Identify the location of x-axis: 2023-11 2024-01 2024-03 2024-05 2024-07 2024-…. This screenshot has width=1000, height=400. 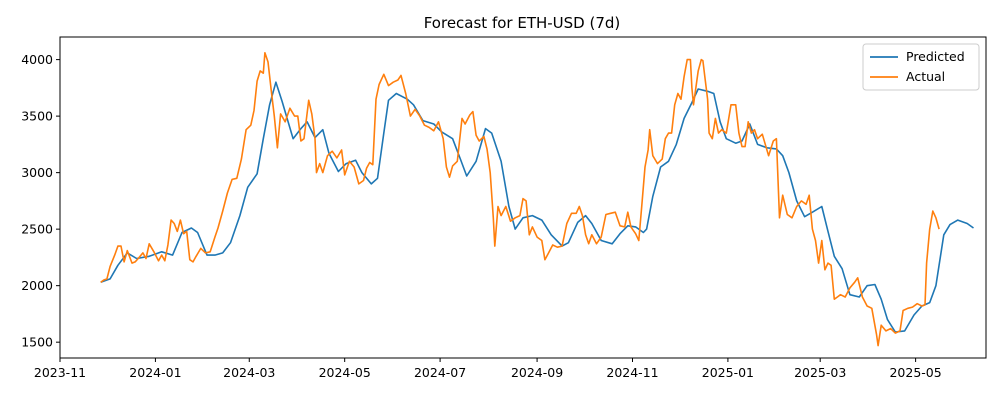
(488, 369).